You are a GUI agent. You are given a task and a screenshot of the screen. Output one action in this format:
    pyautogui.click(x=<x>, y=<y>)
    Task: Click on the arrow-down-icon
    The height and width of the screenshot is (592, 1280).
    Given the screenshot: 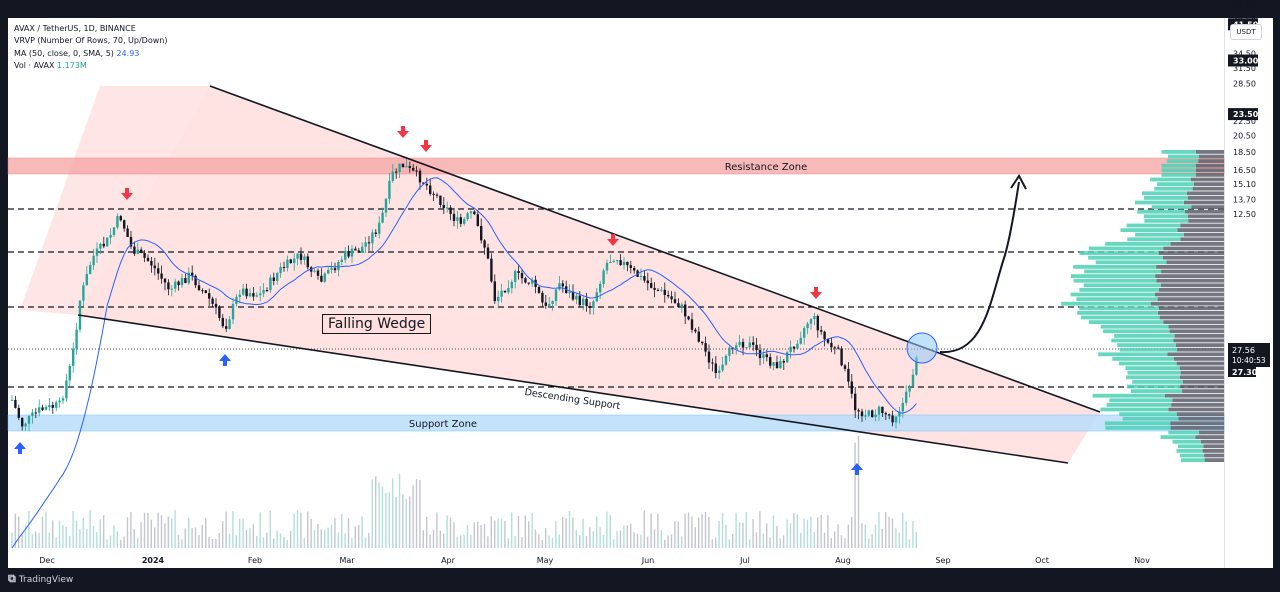 What is the action you would take?
    pyautogui.click(x=127, y=194)
    